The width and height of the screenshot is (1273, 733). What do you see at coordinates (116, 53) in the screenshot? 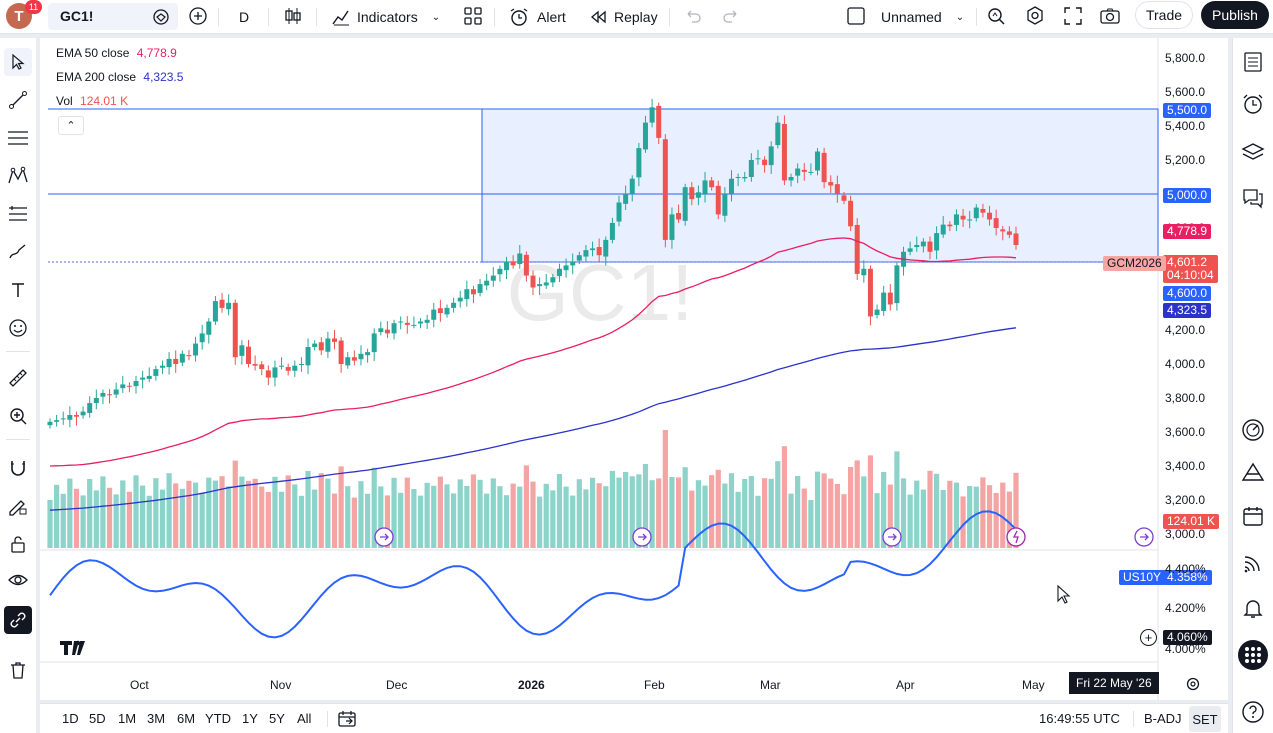
I see `legend-ema50: EMA 50 close 4,778.9` at bounding box center [116, 53].